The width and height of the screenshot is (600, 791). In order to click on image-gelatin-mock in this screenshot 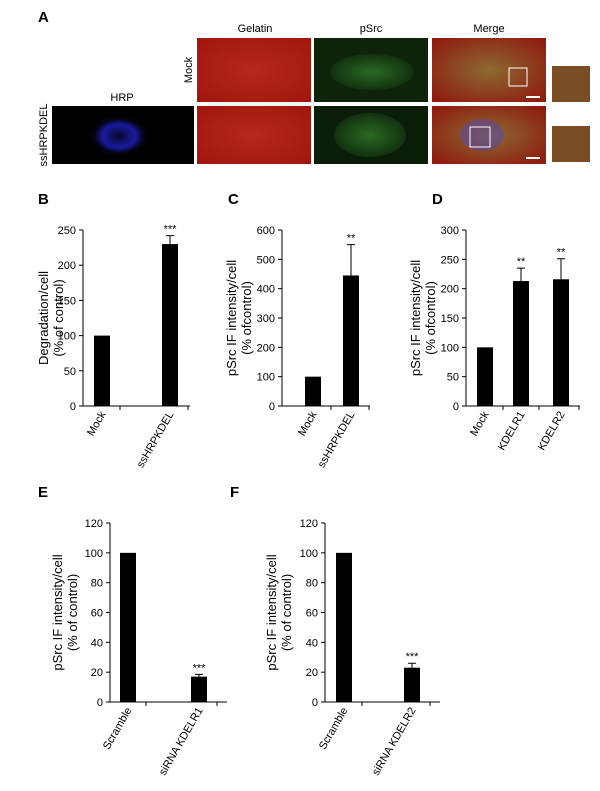, I will do `click(254, 70)`.